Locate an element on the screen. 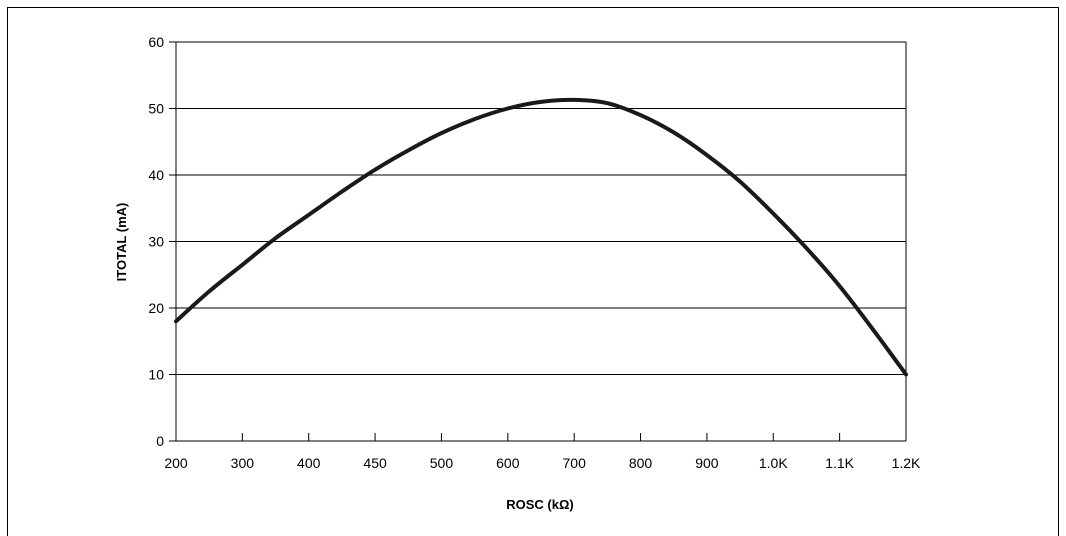 Image resolution: width=1066 pixels, height=536 pixels. x-tick-label: 800 is located at coordinates (641, 463).